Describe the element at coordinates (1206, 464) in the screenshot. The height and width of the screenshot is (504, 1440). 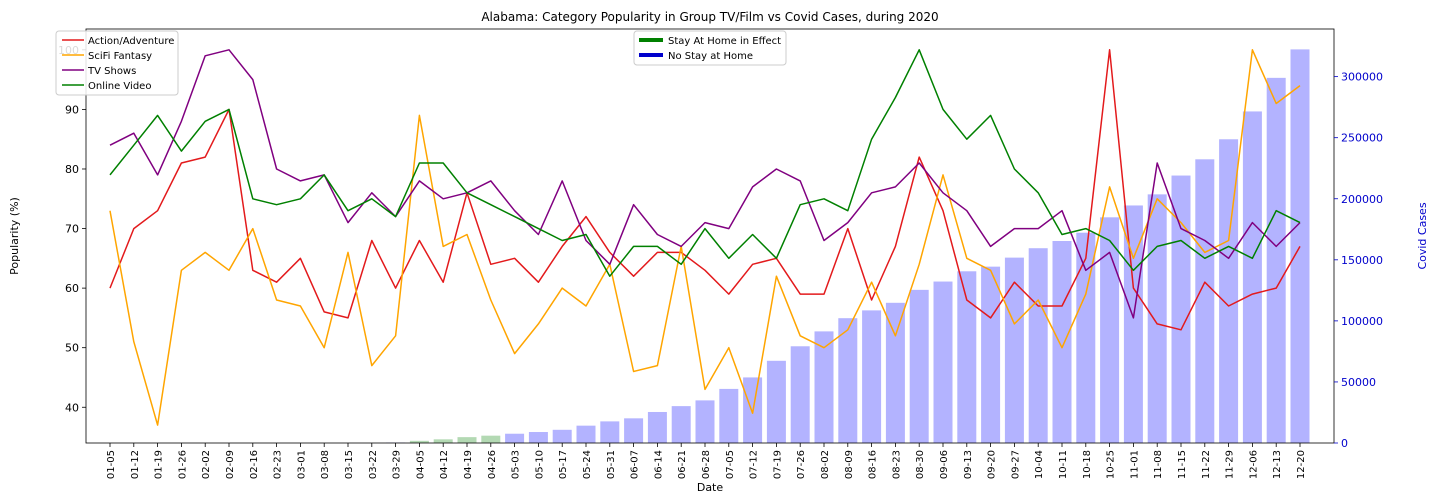
I see `x-tick-label: 11-22` at that location.